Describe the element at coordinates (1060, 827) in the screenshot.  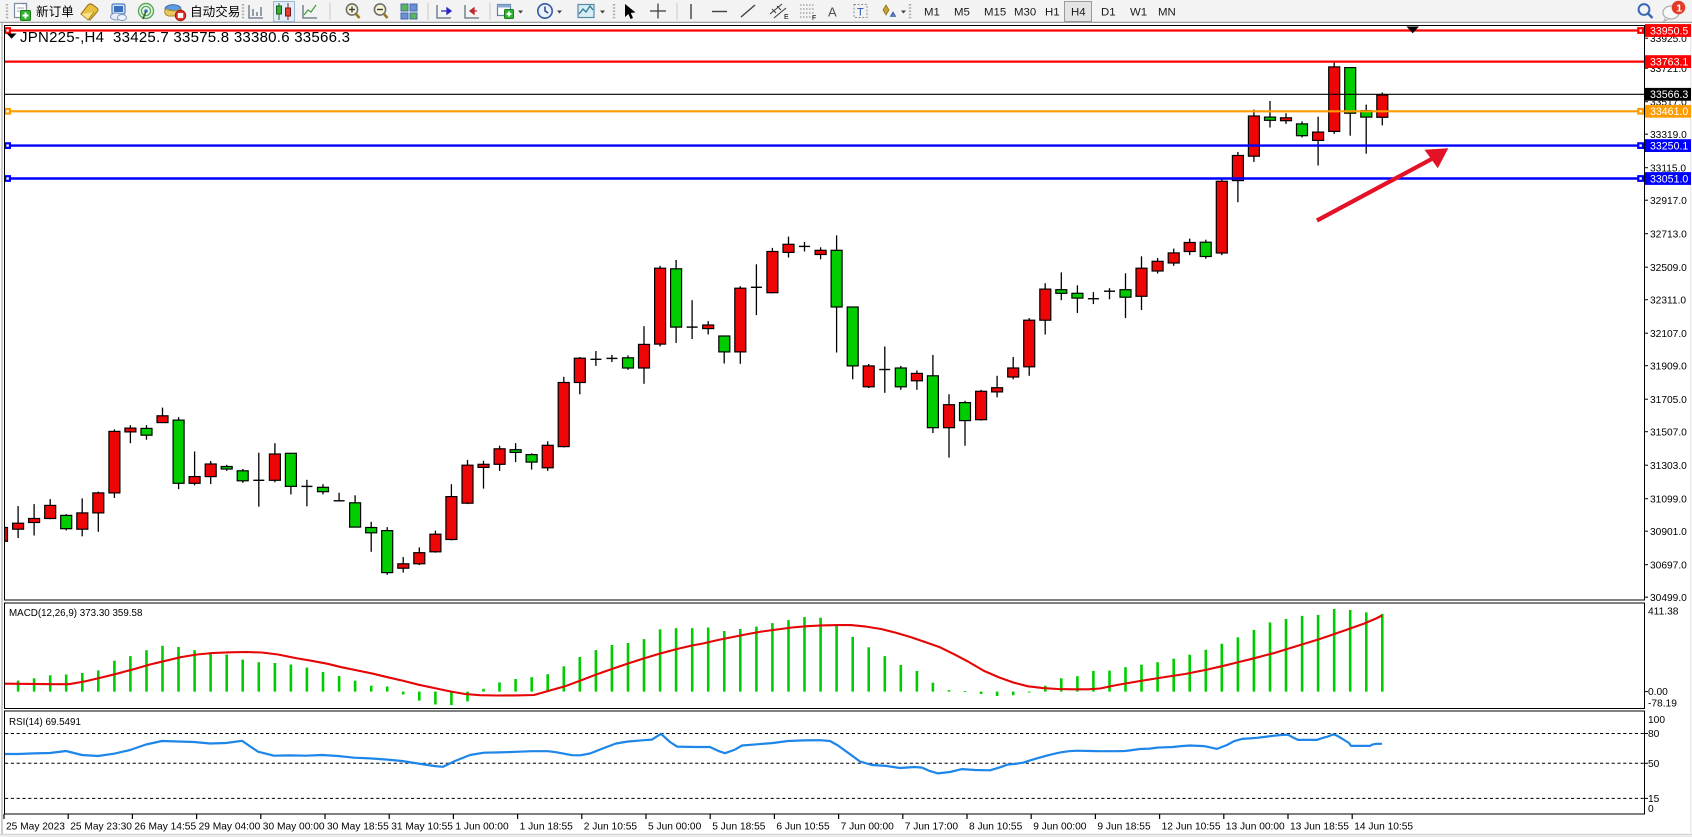
I see `svg-text: 9 Jun 00:00` at that location.